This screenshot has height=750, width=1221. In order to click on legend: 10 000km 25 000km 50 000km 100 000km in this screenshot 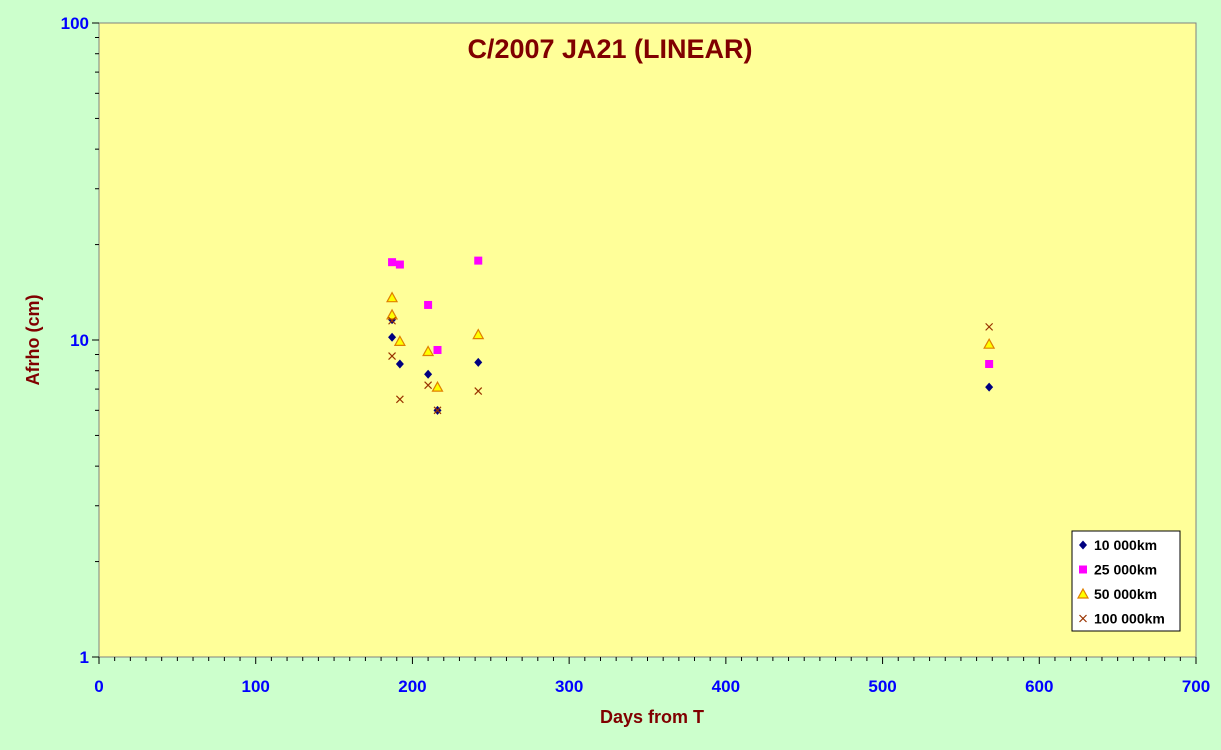, I will do `click(1126, 581)`.